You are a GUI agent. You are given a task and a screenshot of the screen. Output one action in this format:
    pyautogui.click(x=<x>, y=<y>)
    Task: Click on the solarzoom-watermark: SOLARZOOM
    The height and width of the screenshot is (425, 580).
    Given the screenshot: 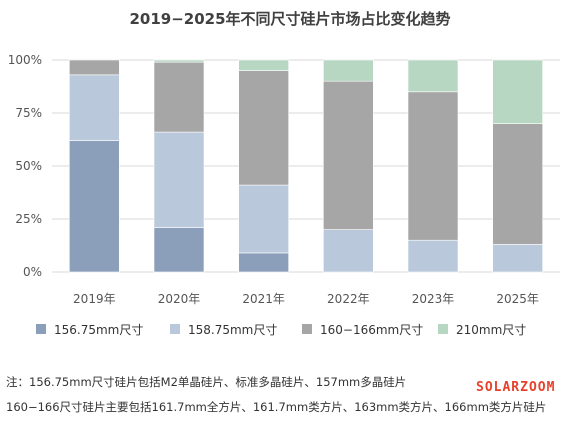 What is the action you would take?
    pyautogui.click(x=516, y=387)
    